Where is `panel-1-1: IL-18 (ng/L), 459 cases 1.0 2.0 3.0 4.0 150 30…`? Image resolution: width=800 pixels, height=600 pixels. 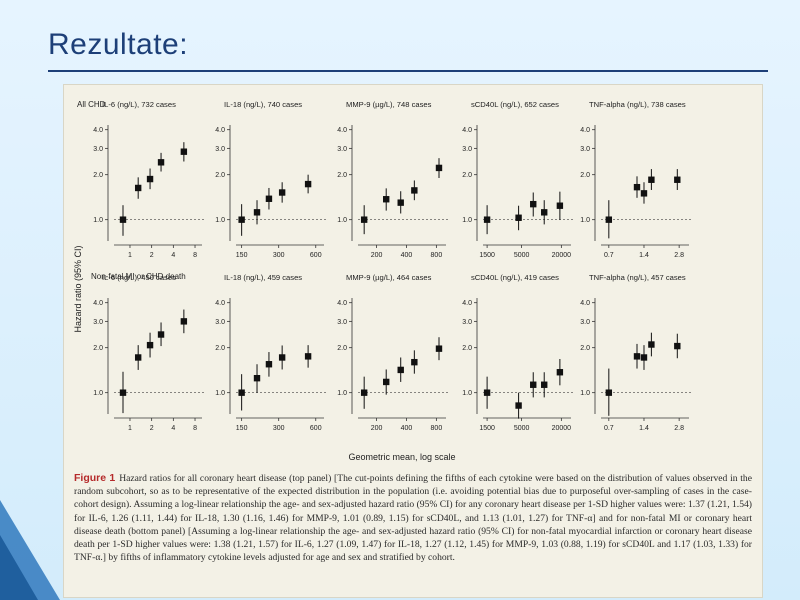 panel-1-1: IL-18 (ng/L), 459 cases 1.0 2.0 3.0 4.0 150 30… is located at coordinates (271, 352).